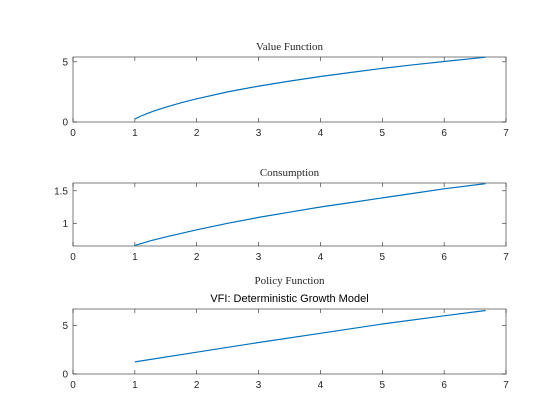 This screenshot has height=420, width=560. Describe the element at coordinates (65, 224) in the screenshot. I see `y-tick-label: 1` at that location.